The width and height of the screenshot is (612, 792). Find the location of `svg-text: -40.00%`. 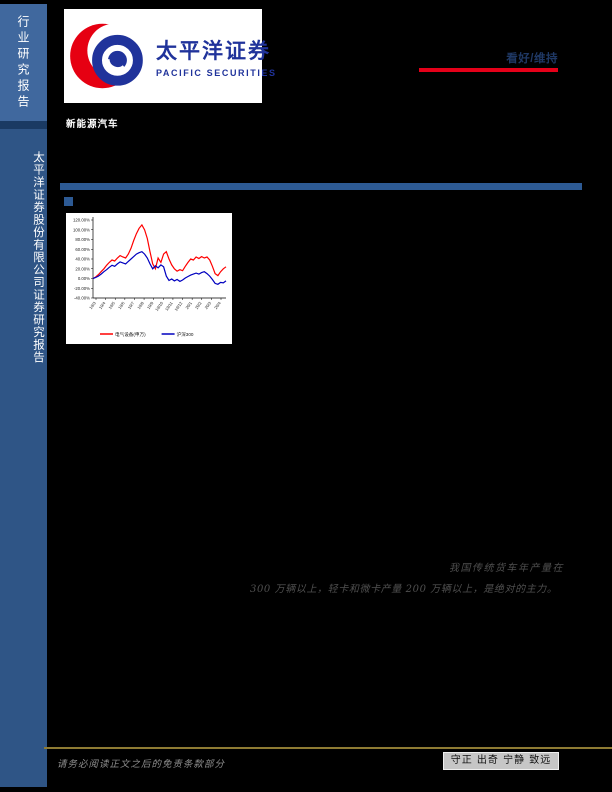

svg-text: -40.00% is located at coordinates (82, 298).